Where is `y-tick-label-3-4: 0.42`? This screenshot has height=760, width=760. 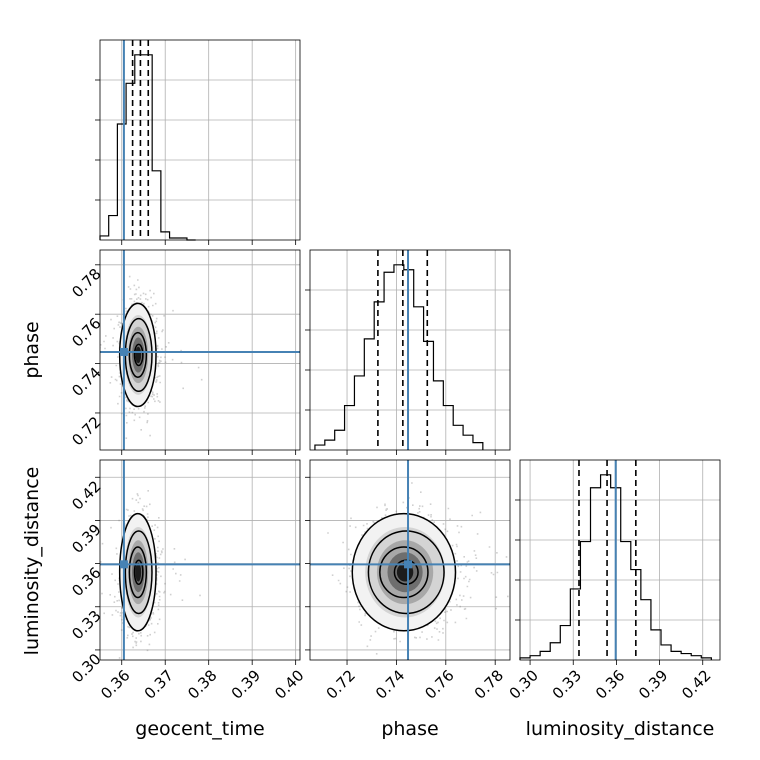 y-tick-label-3-4: 0.42 is located at coordinates (86, 495).